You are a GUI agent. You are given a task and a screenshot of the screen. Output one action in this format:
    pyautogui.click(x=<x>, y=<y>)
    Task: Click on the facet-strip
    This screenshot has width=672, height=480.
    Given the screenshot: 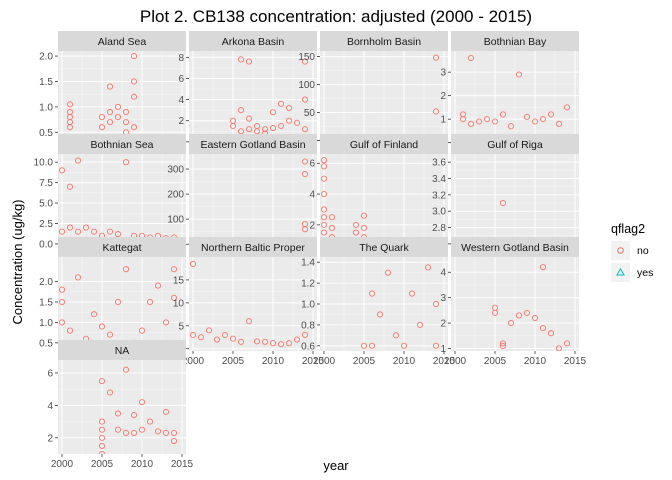 What is the action you would take?
    pyautogui.click(x=122, y=144)
    